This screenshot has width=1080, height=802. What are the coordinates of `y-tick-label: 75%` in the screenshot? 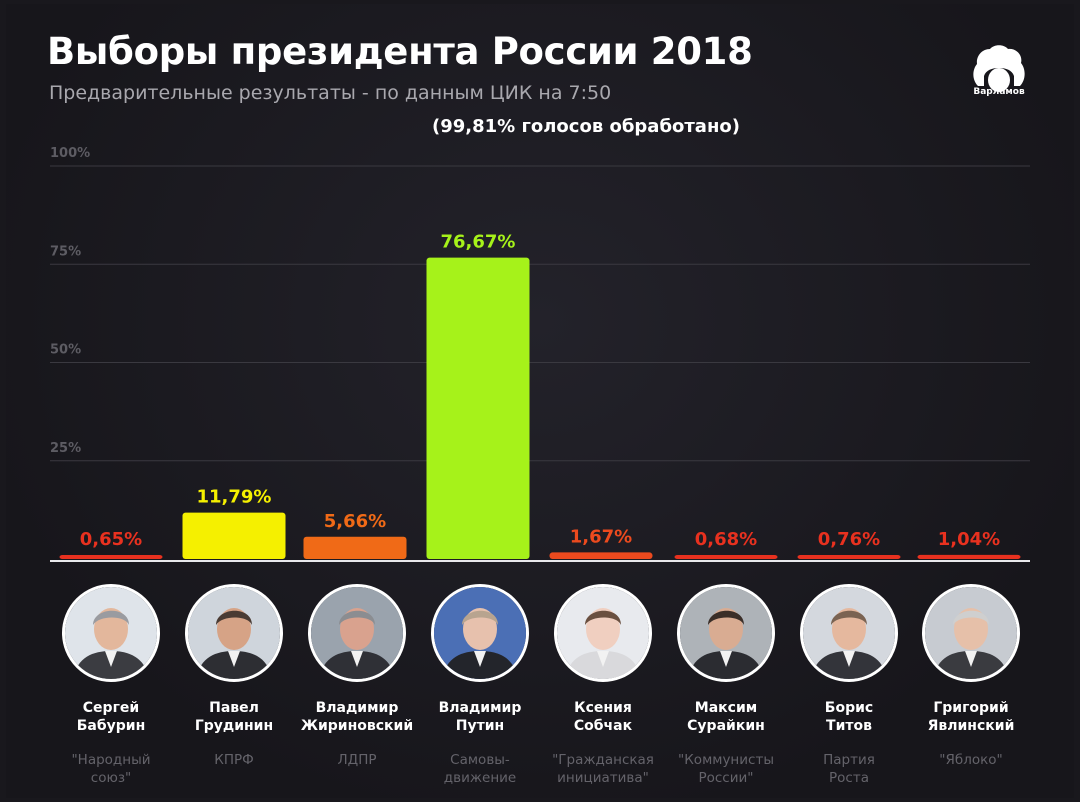 It's located at (65, 251).